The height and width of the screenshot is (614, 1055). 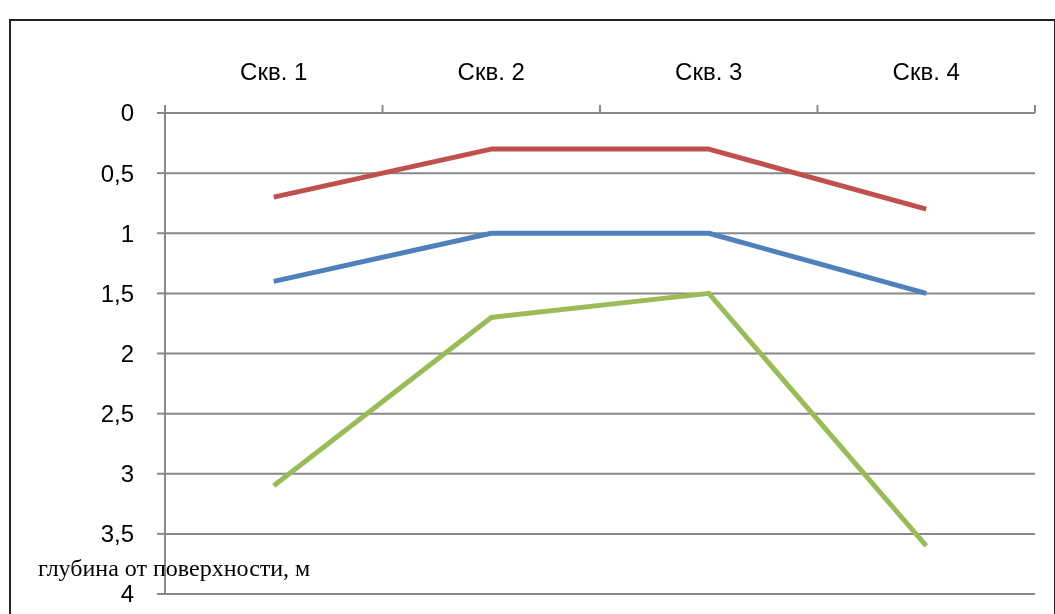 I want to click on x-tick-label: Скв. 3, so click(x=709, y=71).